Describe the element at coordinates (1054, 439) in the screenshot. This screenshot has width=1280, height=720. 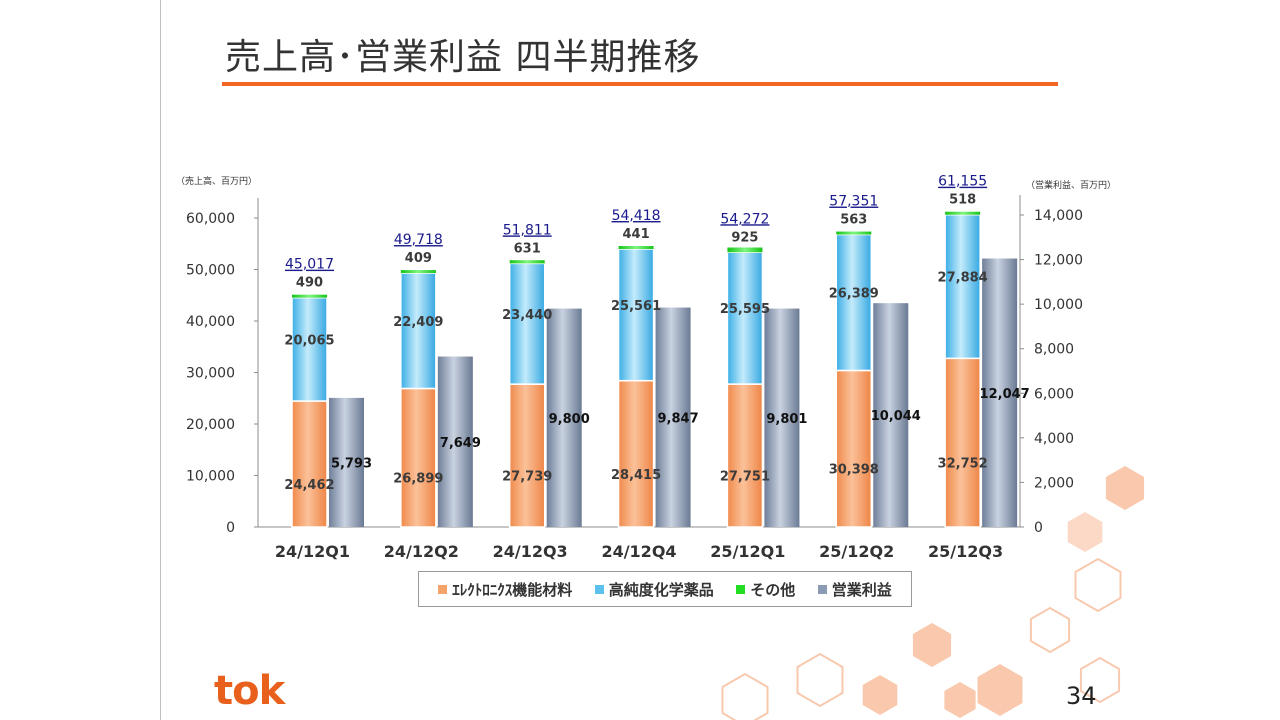
I see `right-axis-tick-label: 4,000` at that location.